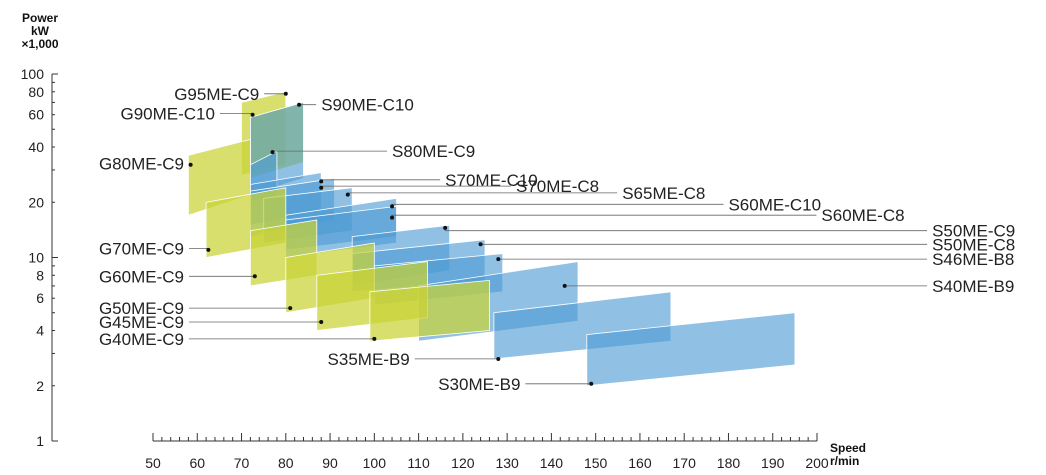 The height and width of the screenshot is (475, 1046). Describe the element at coordinates (817, 463) in the screenshot. I see `x-tick-label: 200` at that location.